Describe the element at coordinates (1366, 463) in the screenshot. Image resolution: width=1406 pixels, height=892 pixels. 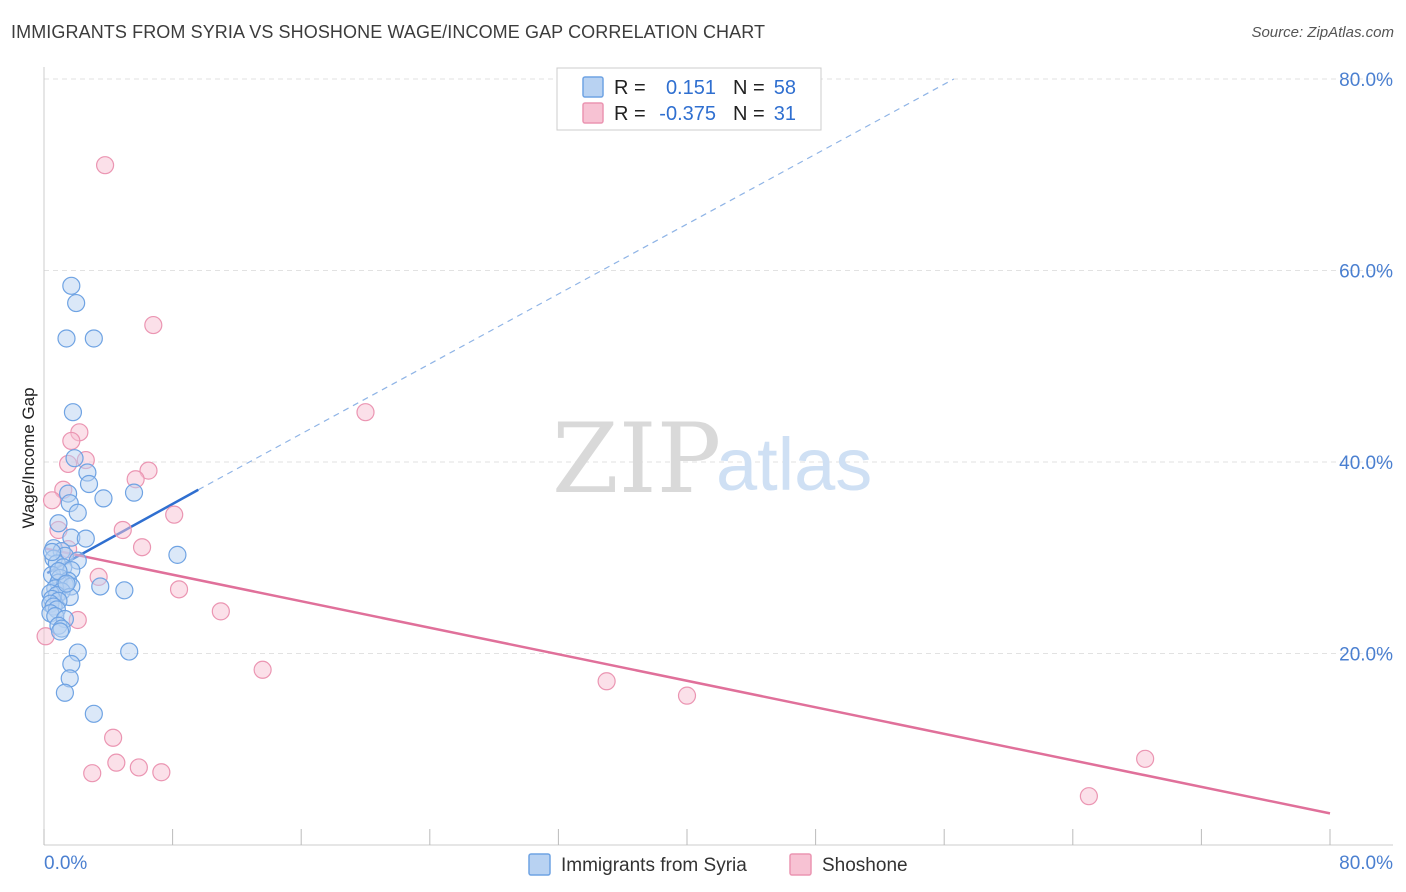
I see `y-tick-label: 40.0%` at that location.